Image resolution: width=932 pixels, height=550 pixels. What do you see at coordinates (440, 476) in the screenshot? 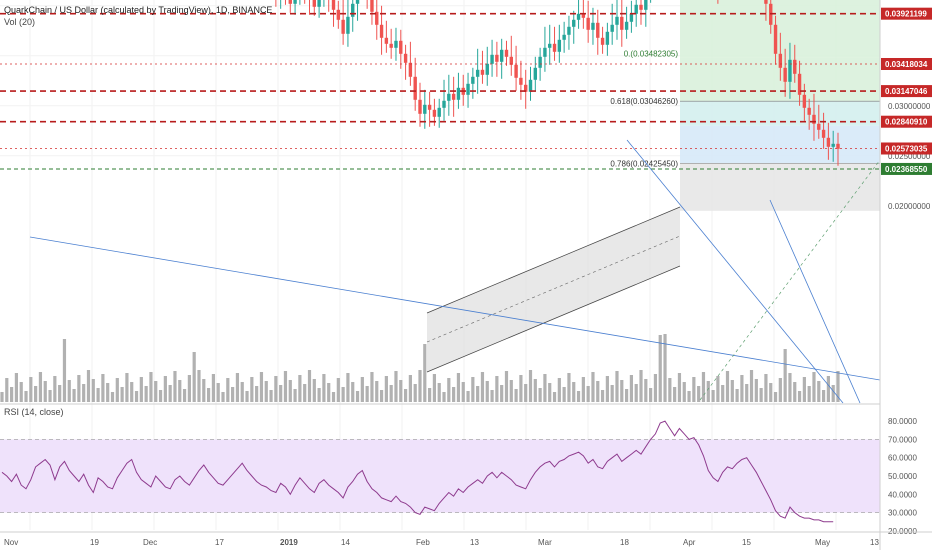
I see `rsi-band` at bounding box center [440, 476].